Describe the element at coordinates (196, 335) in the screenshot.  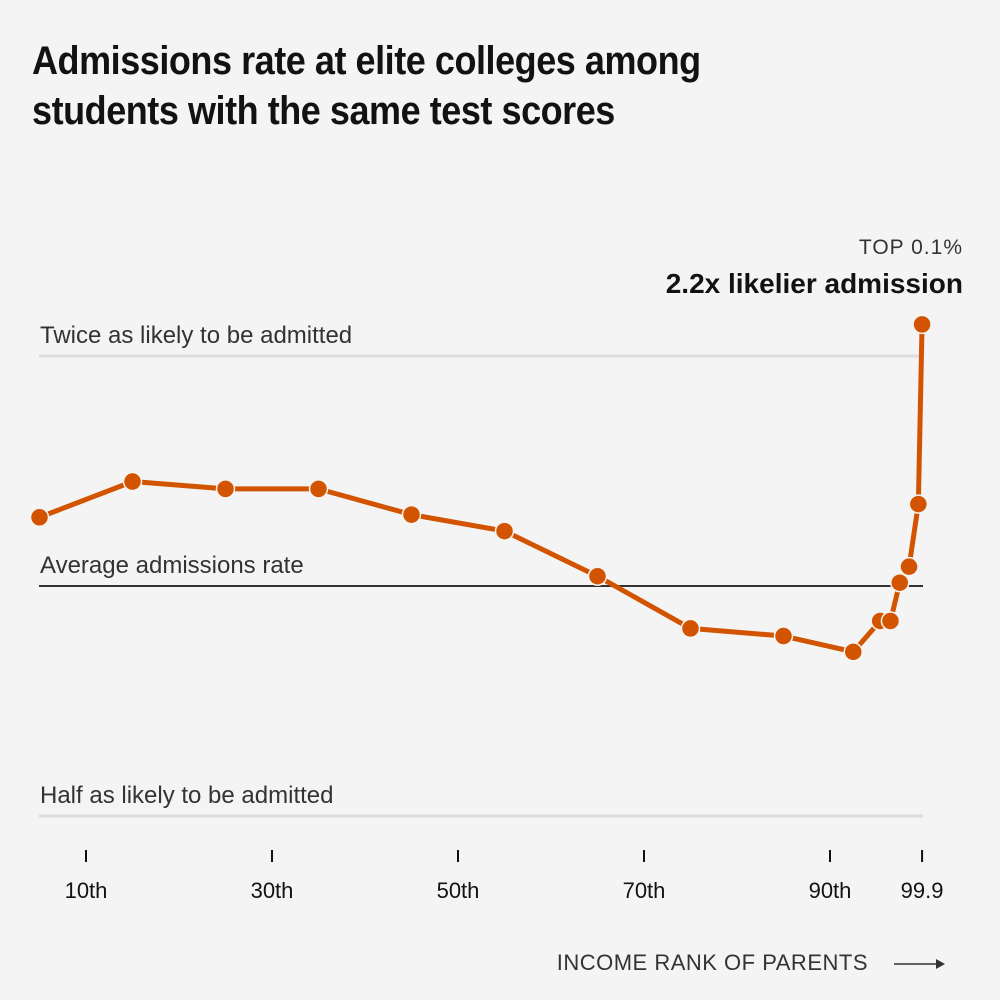
I see `reference-line-label: Twice as likely to be admitted` at that location.